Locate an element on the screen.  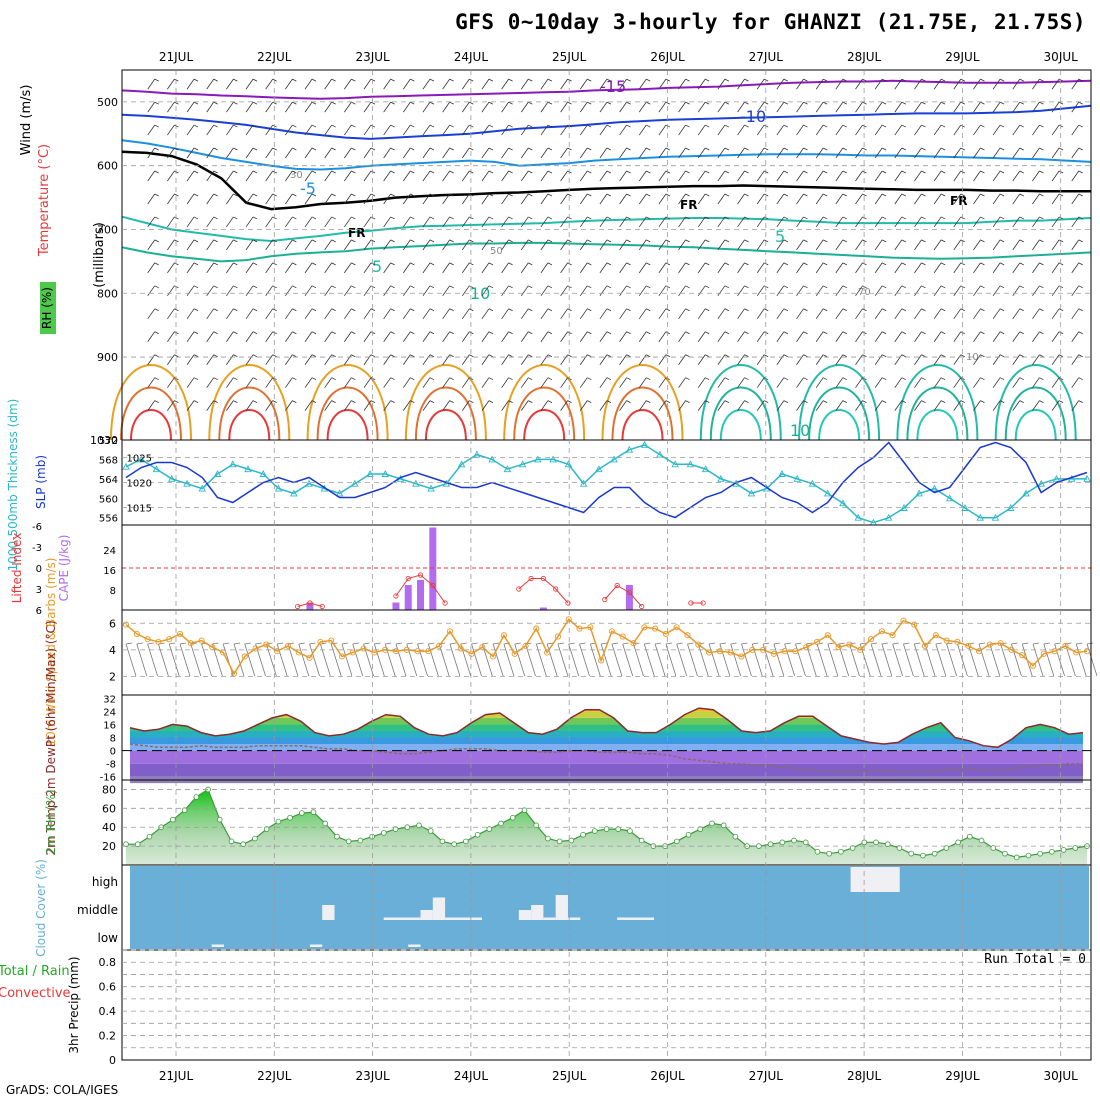
panel-frame-wind is located at coordinates (606, 652).